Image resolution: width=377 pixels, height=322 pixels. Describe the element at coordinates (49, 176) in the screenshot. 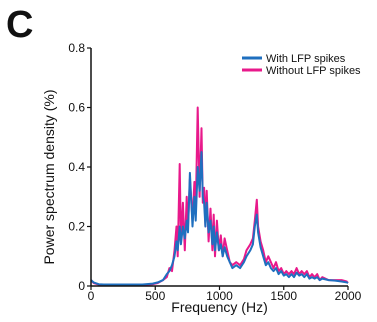

I see `y-axis-label: Power spectrum density (%)` at that location.